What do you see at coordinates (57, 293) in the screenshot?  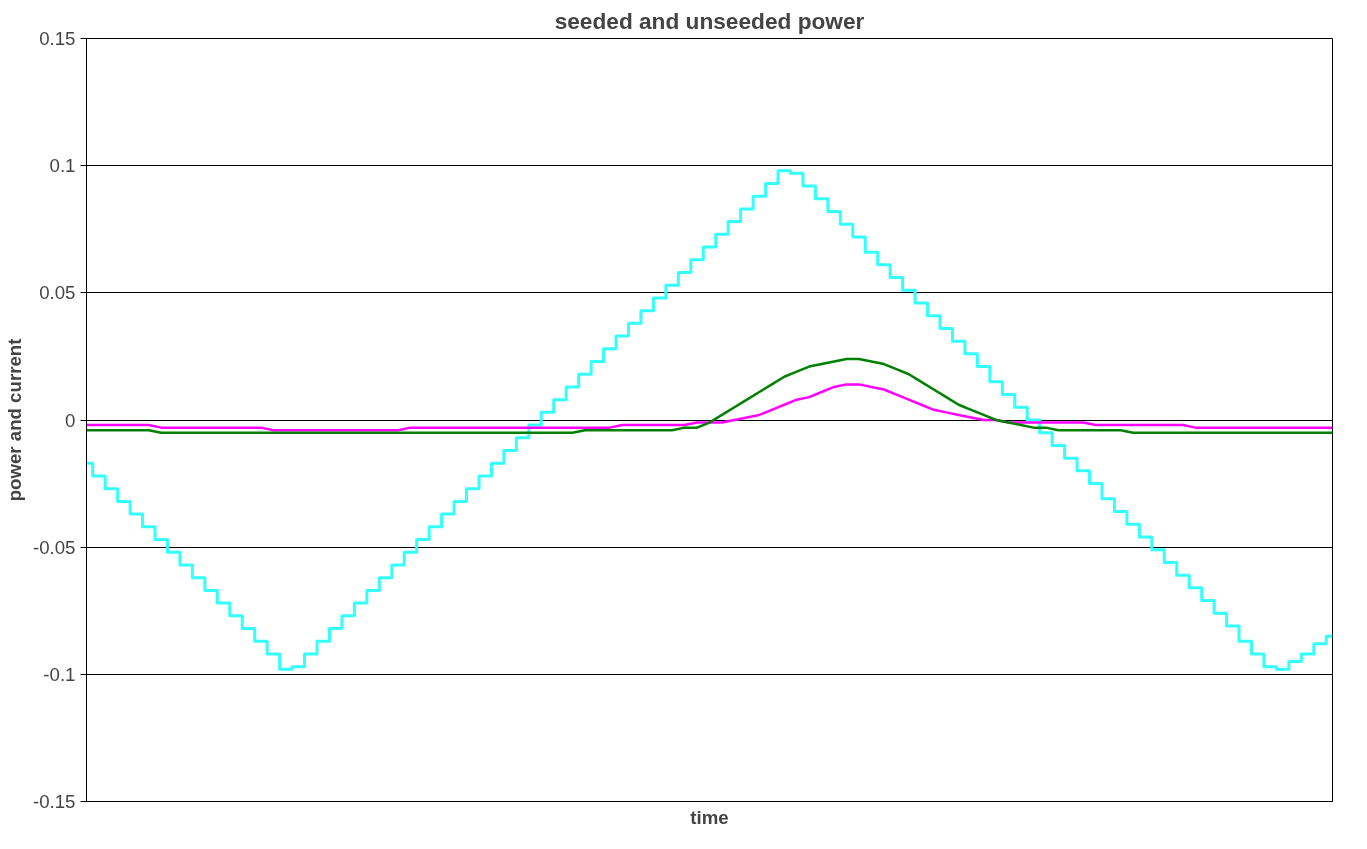 I see `y-tick-label: 0.05` at bounding box center [57, 293].